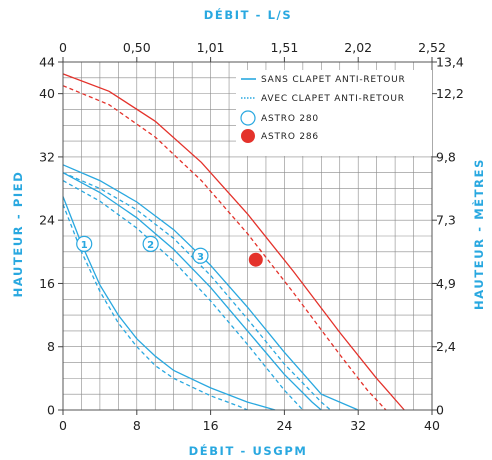  I want to click on y-left-tick-label: 32, so click(47, 156).